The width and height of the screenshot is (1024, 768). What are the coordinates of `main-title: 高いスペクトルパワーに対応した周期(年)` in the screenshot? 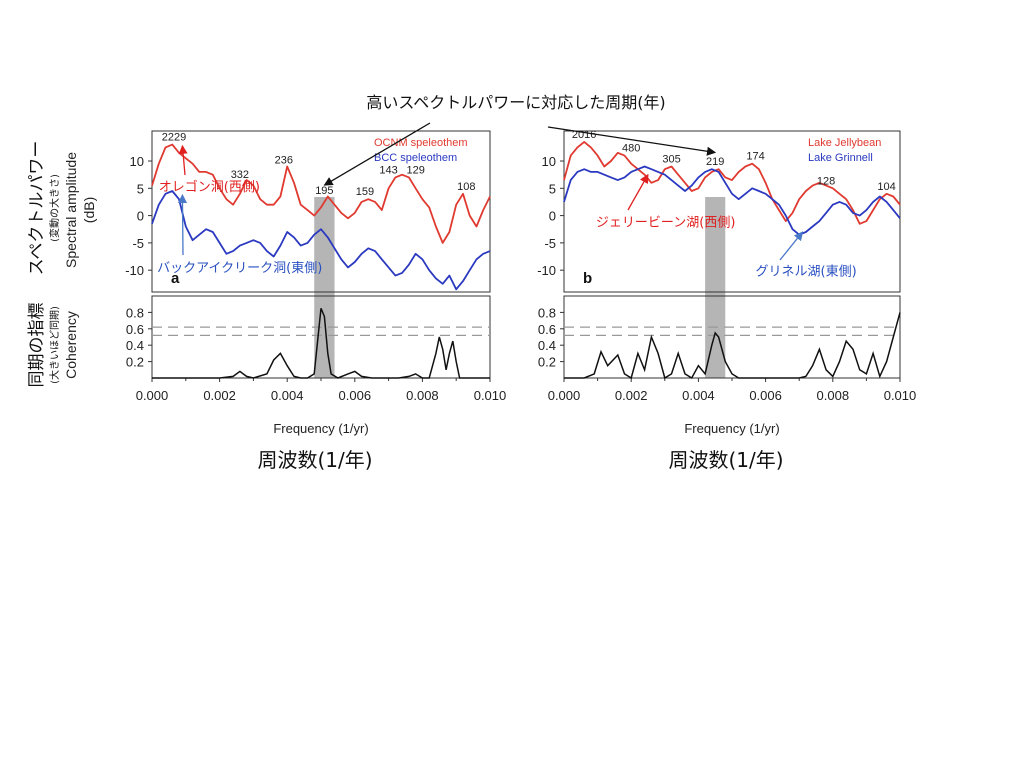 It's located at (515, 102).